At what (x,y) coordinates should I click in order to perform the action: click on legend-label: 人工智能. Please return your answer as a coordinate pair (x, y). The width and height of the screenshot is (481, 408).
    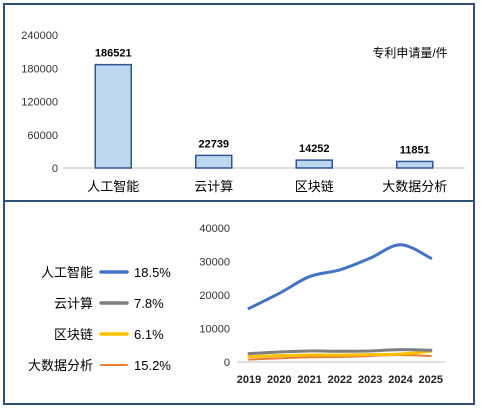
    Looking at the image, I should click on (67, 272).